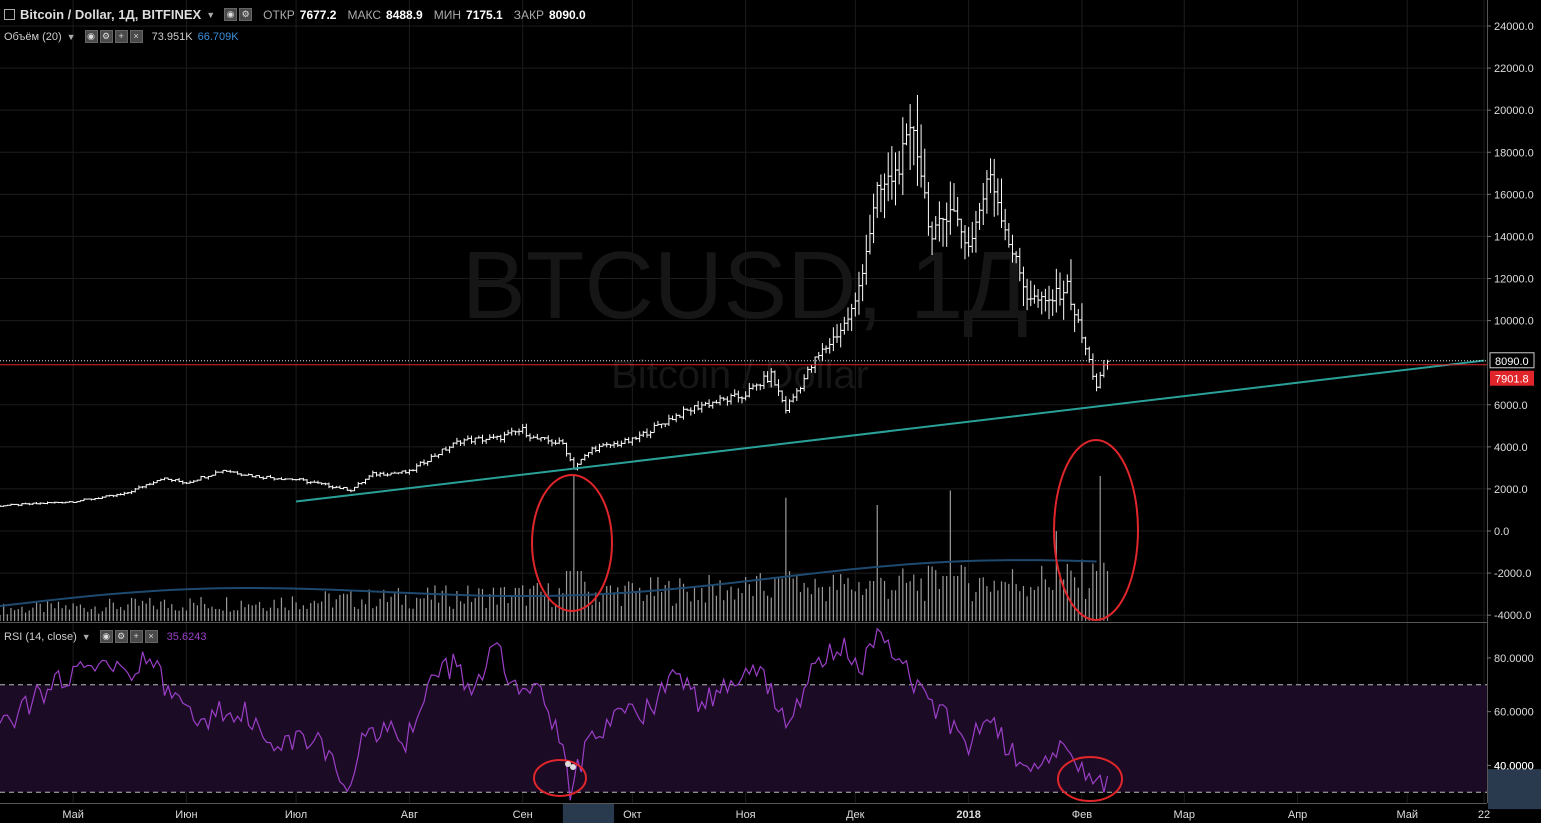 The width and height of the screenshot is (1541, 823). What do you see at coordinates (1514, 659) in the screenshot?
I see `rsi-tick-label: 80.0000` at bounding box center [1514, 659].